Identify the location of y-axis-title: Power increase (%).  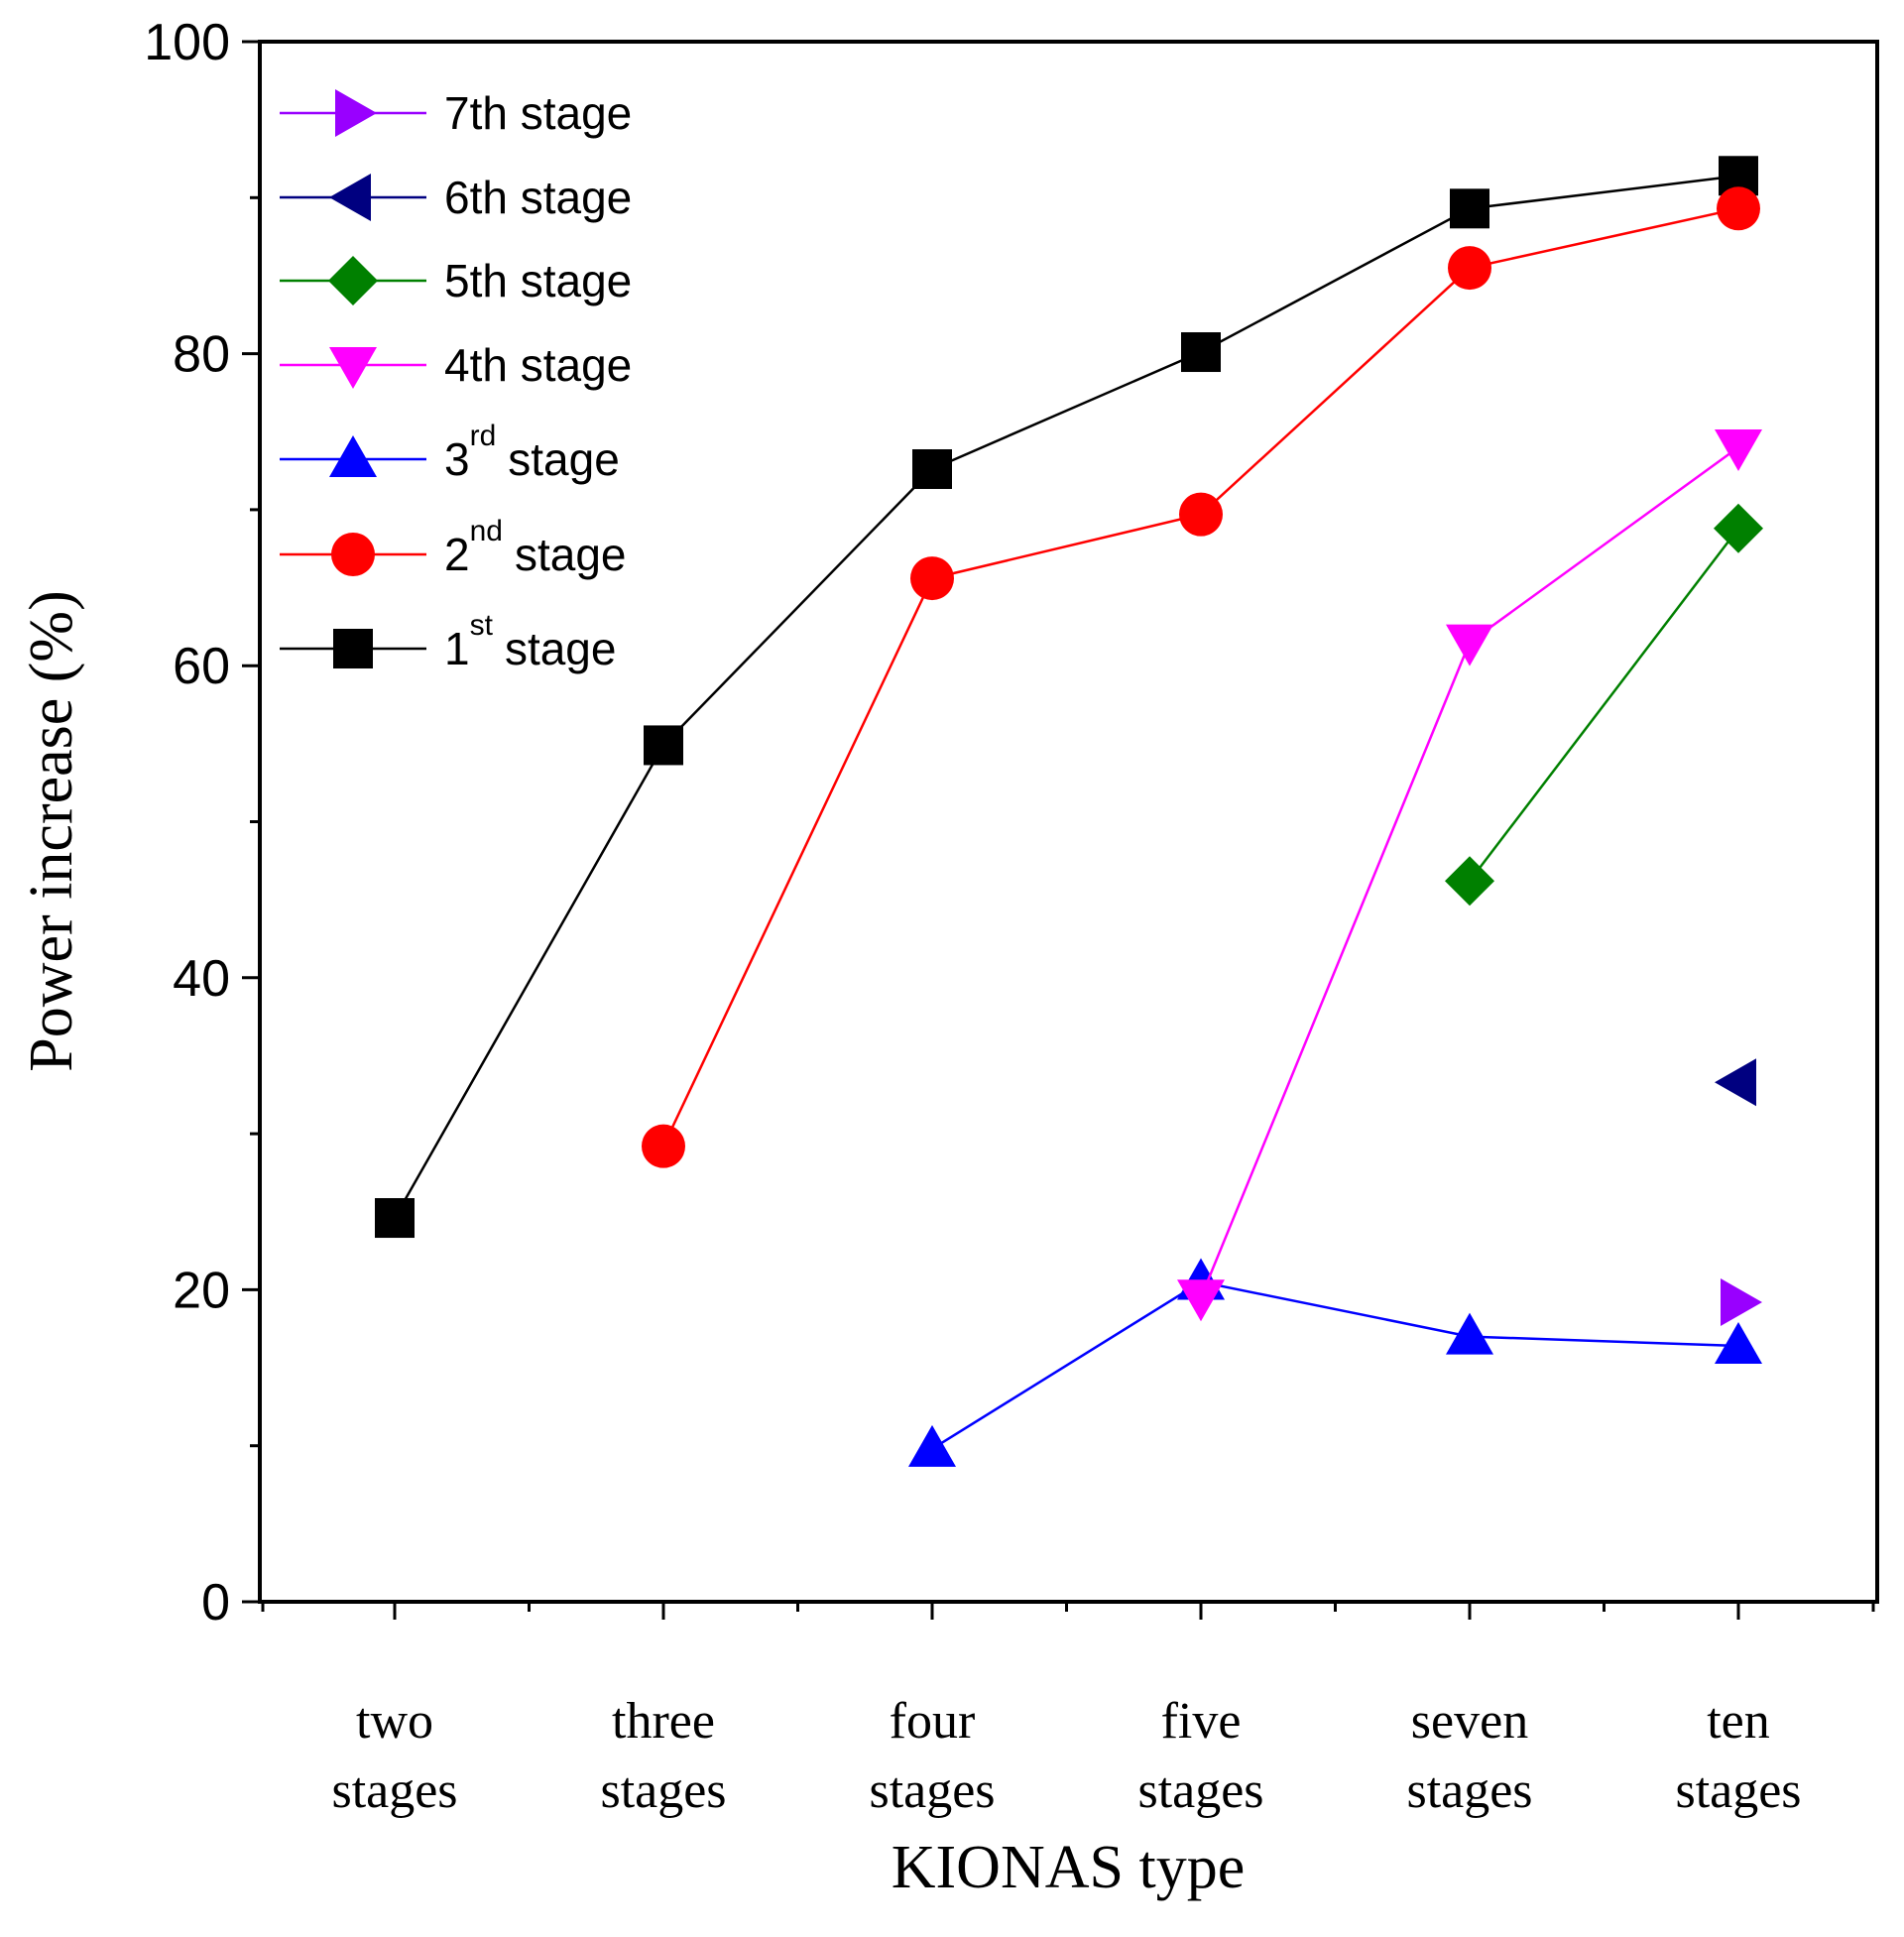
(51, 831).